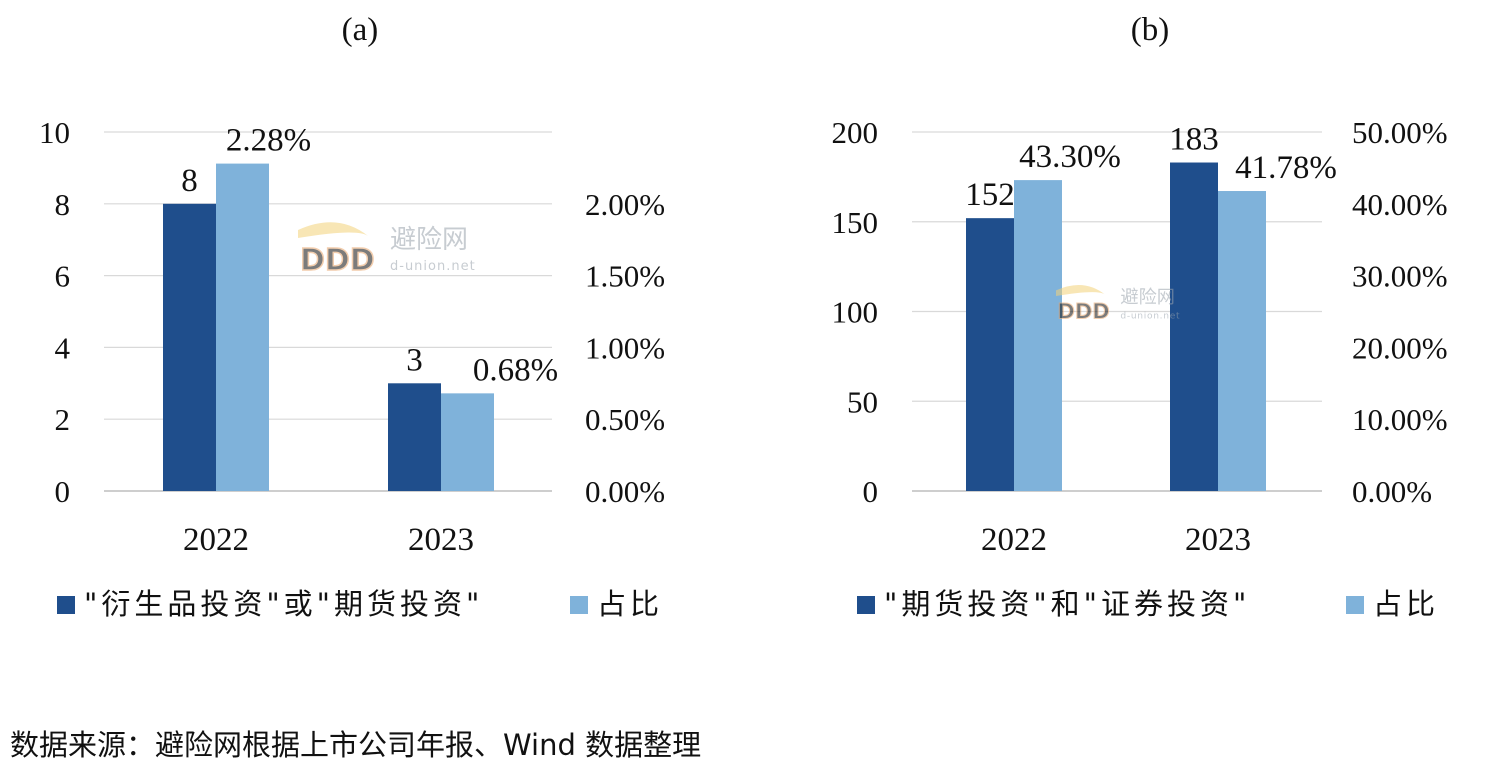 The height and width of the screenshot is (772, 1488). I want to click on chart-b-data-label: 152, so click(990, 195).